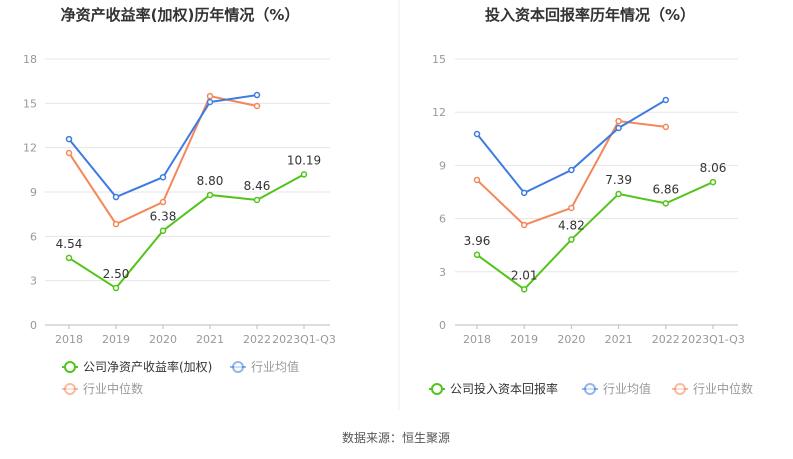  What do you see at coordinates (524, 275) in the screenshot?
I see `data-label: 2.01` at bounding box center [524, 275].